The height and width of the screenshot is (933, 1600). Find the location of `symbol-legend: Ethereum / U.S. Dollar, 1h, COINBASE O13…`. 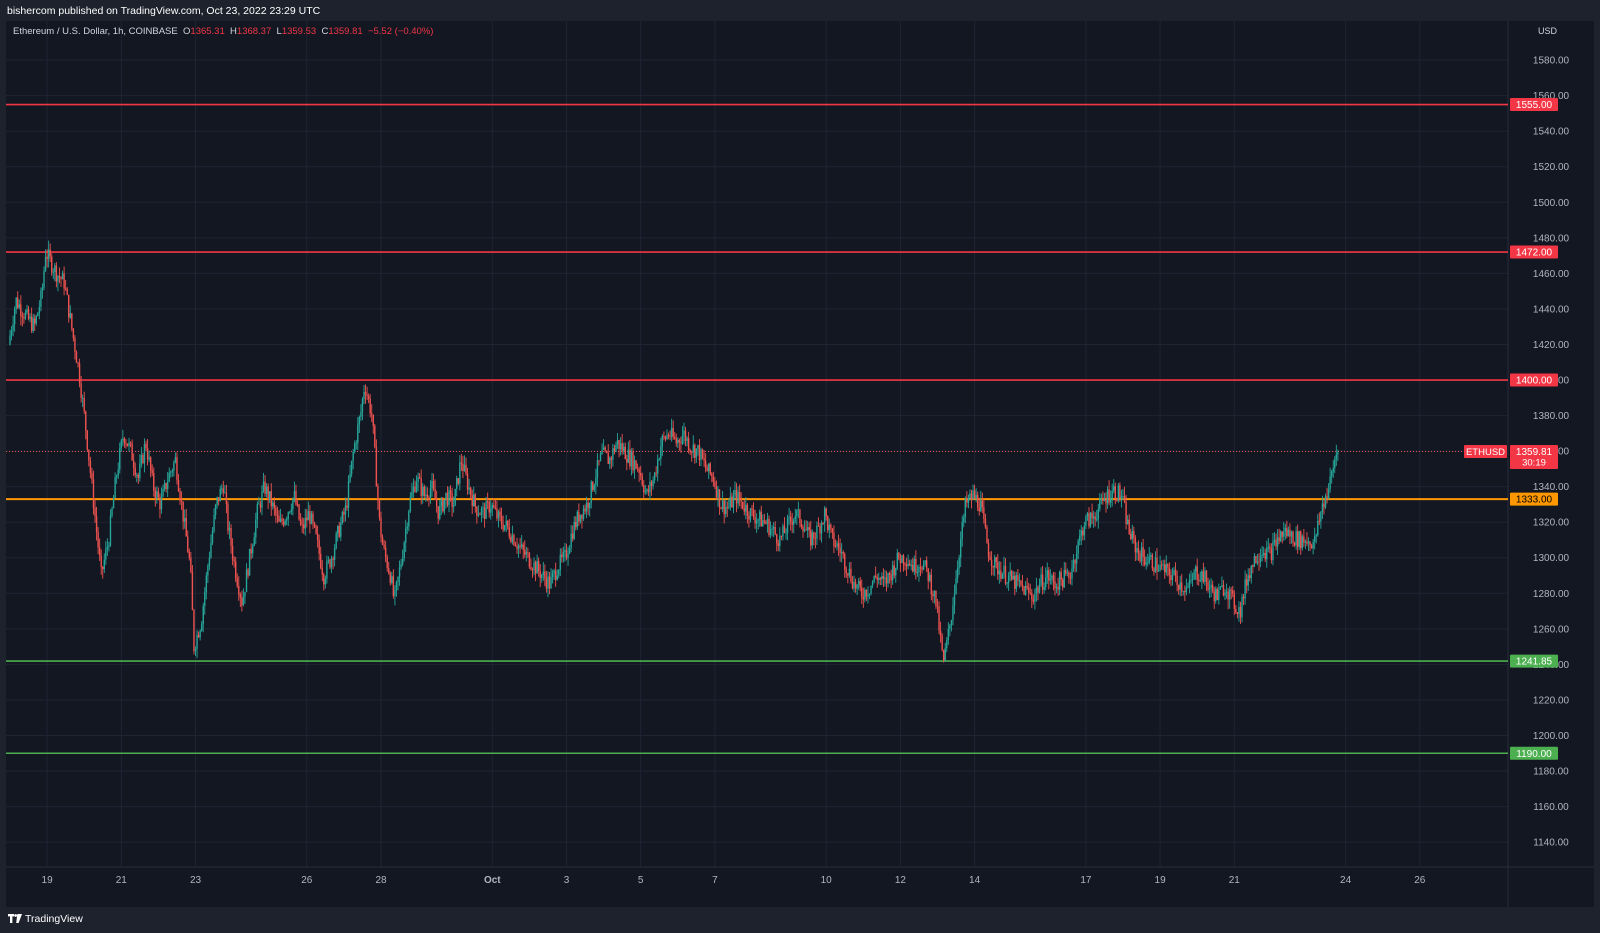

symbol-legend: Ethereum / U.S. Dollar, 1h, COINBASE O13… is located at coordinates (223, 31).